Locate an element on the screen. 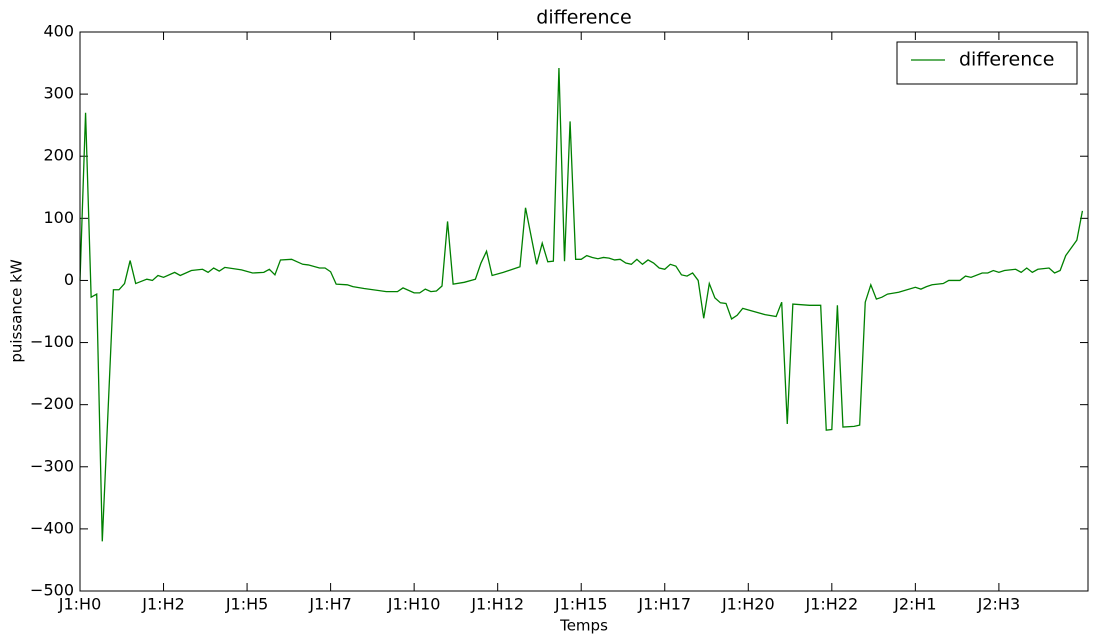 The width and height of the screenshot is (1098, 644). x-tick-label: J1:H10 is located at coordinates (414, 604).